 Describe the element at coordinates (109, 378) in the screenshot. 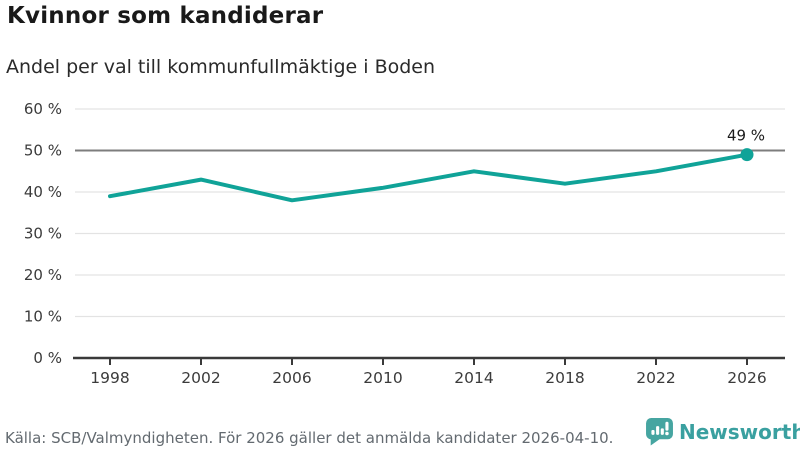

I see `x-tick-label: 1998` at that location.